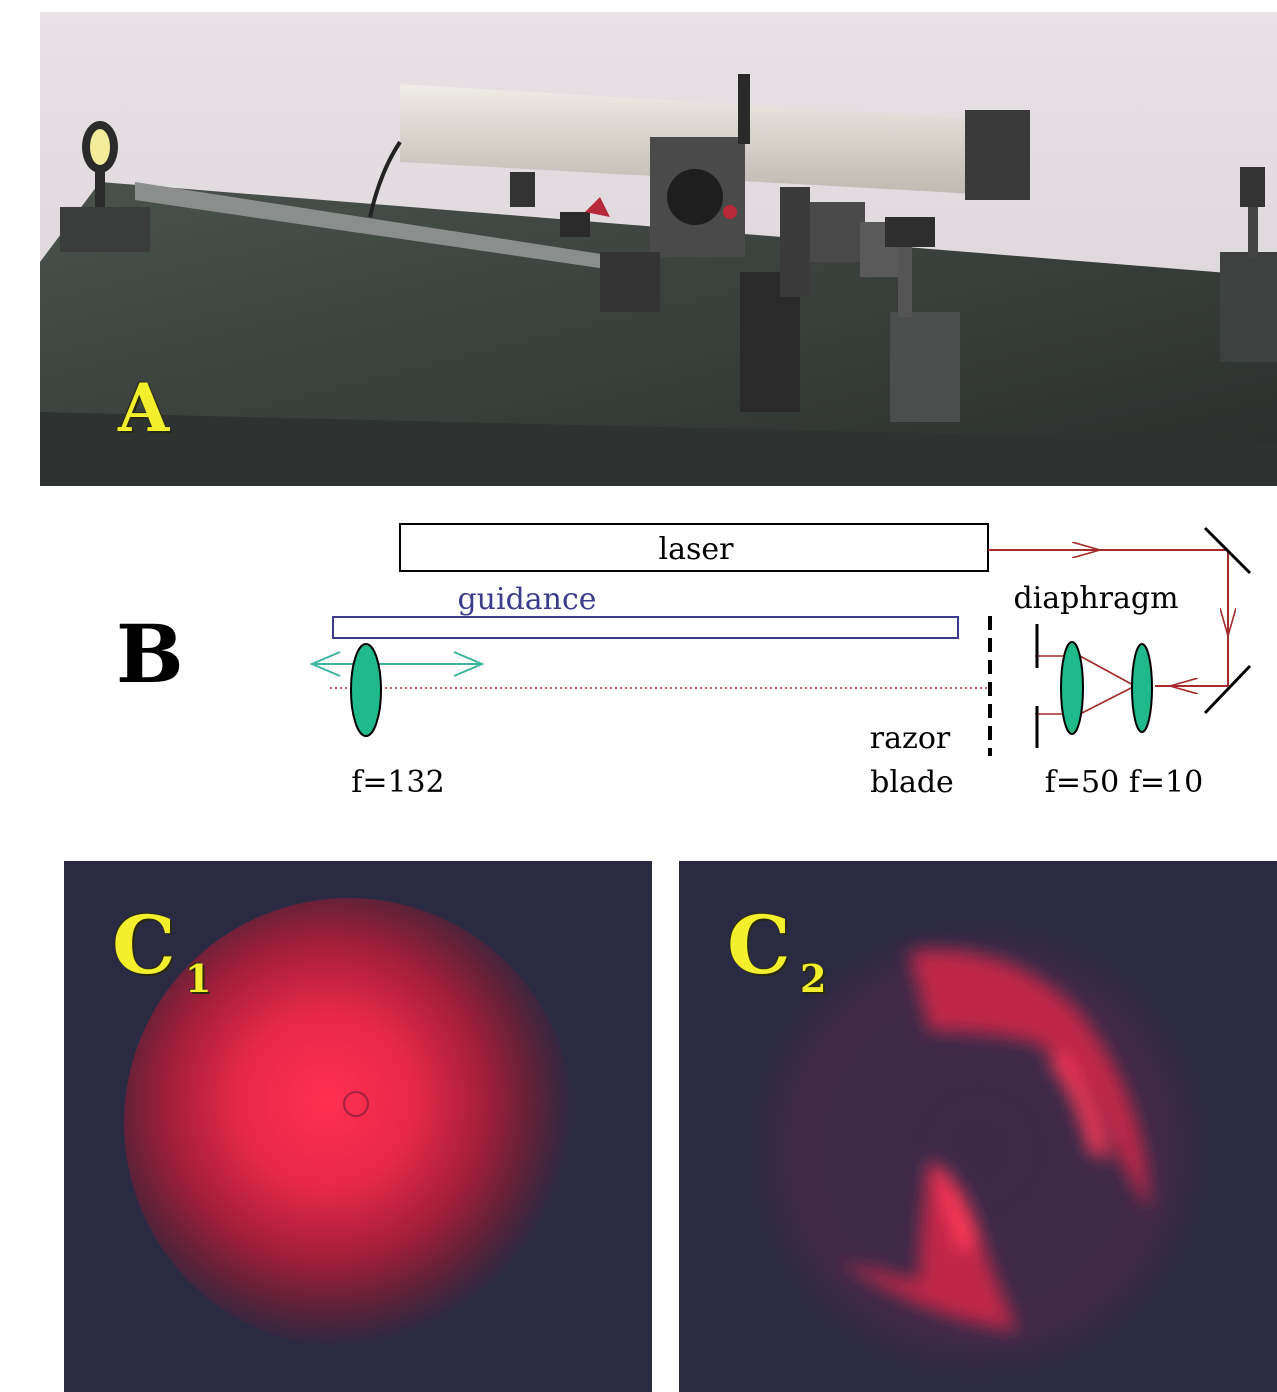 This screenshot has height=1392, width=1277. Describe the element at coordinates (1082, 782) in the screenshot. I see `f50-label: f=50` at that location.